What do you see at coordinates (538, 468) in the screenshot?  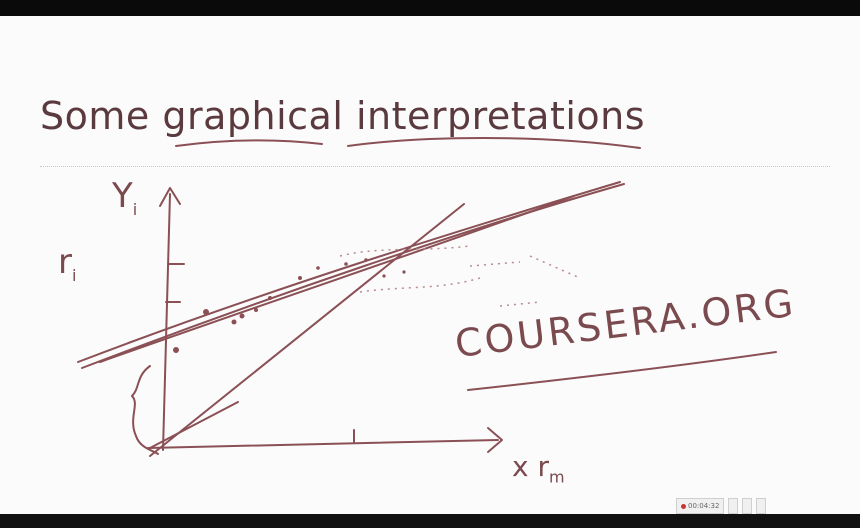 I see `x-axis-label: x rm` at bounding box center [538, 468].